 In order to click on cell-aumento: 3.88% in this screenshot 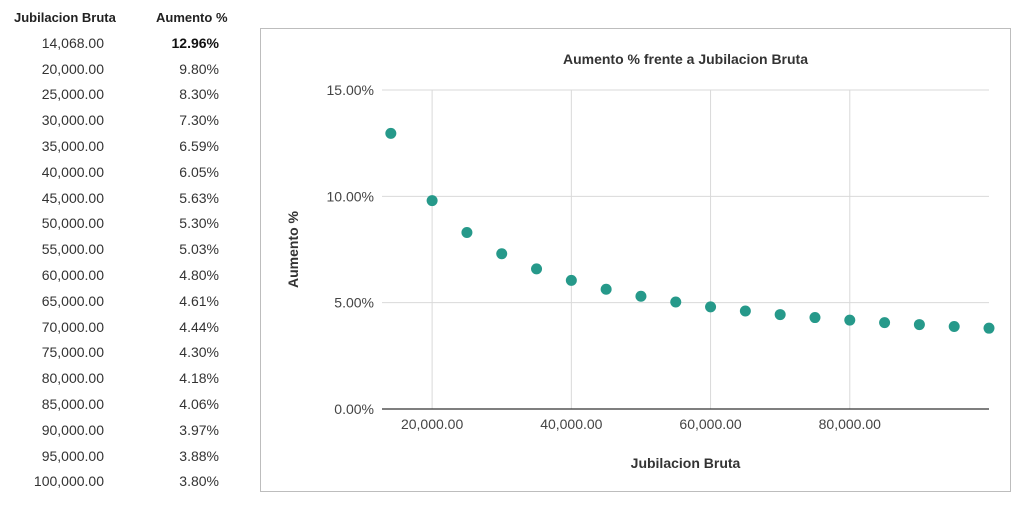, I will do `click(199, 455)`.